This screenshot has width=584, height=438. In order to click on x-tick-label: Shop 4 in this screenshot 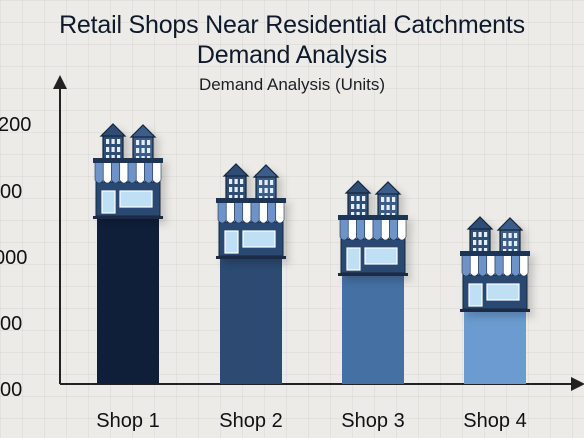, I will do `click(494, 421)`.